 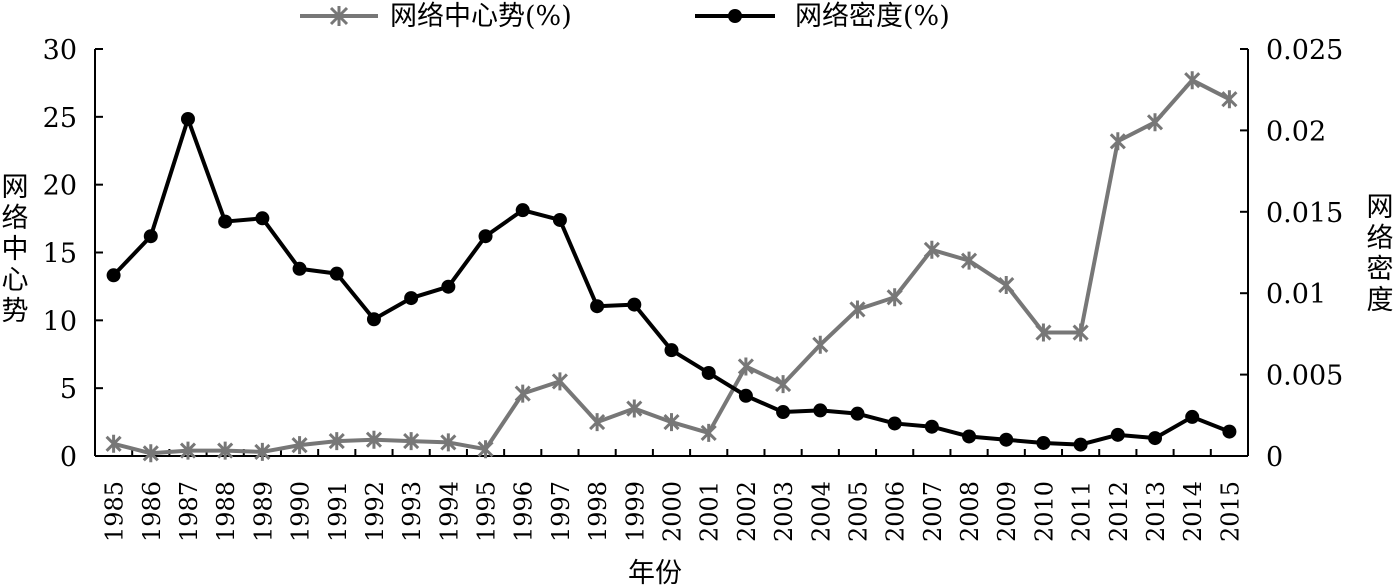 What do you see at coordinates (68, 457) in the screenshot?
I see `left-tick-label: 0` at bounding box center [68, 457].